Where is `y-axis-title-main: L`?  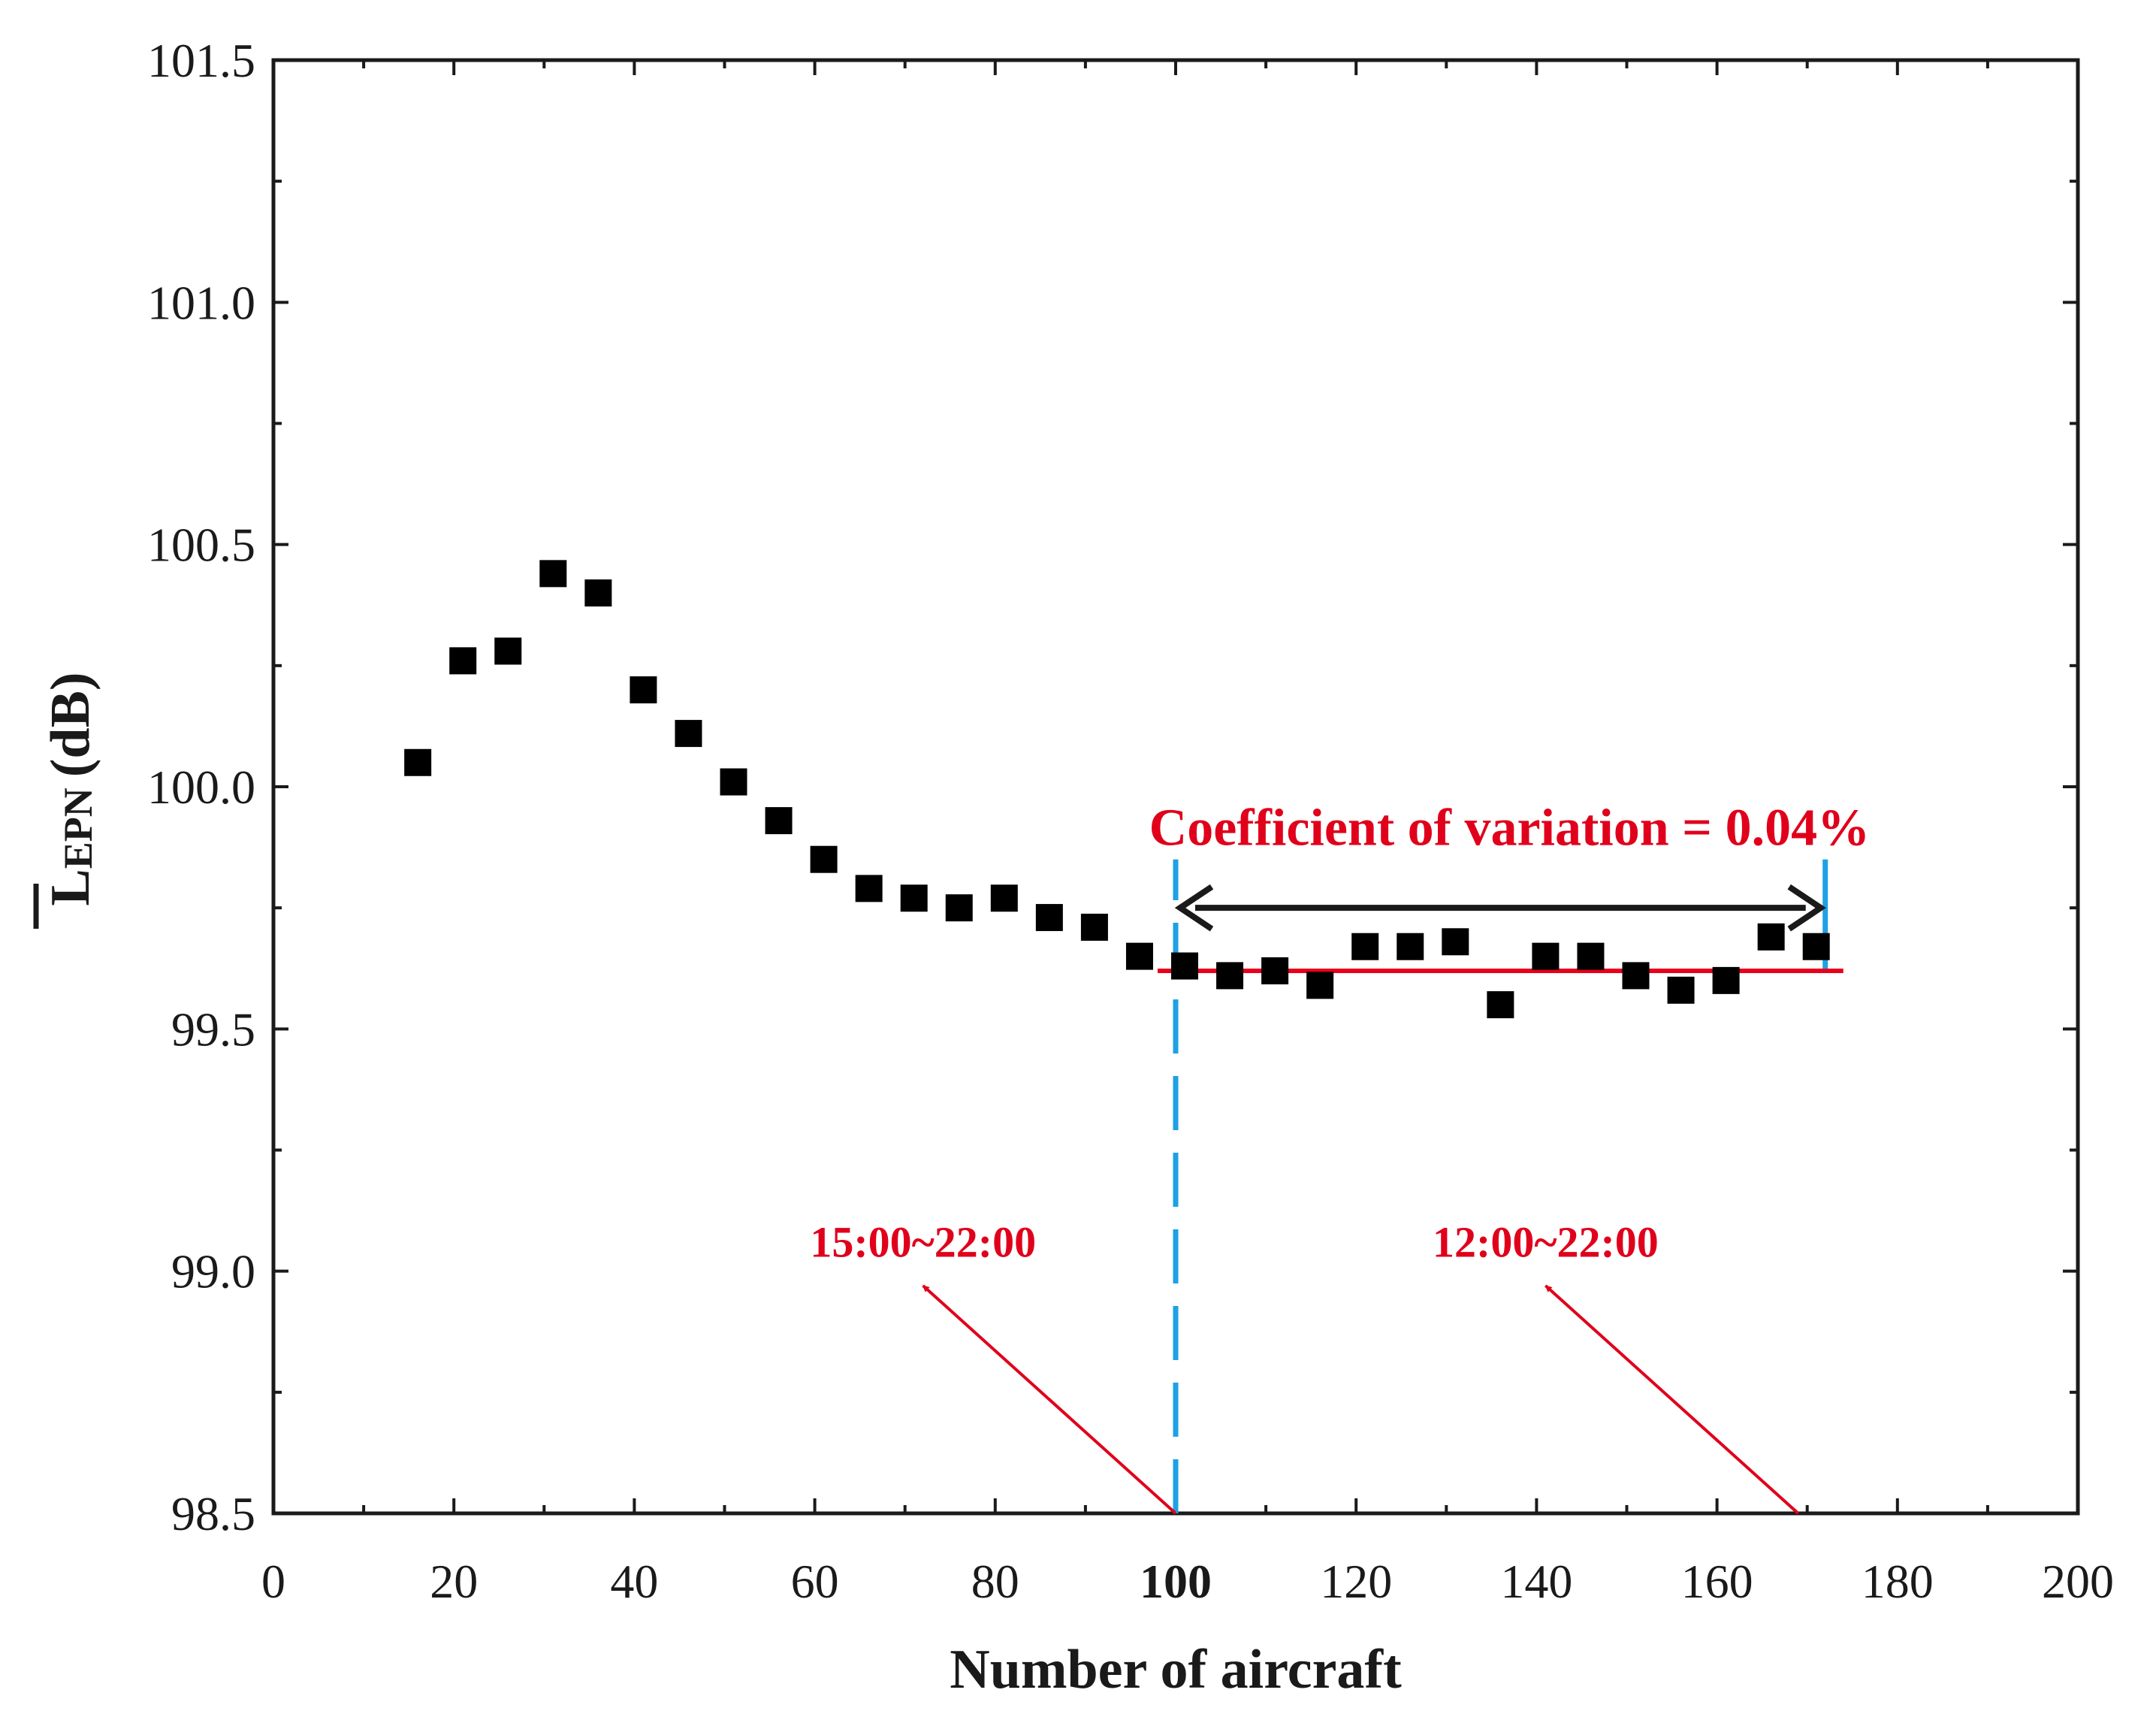 y-axis-title-main: L is located at coordinates (70, 887).